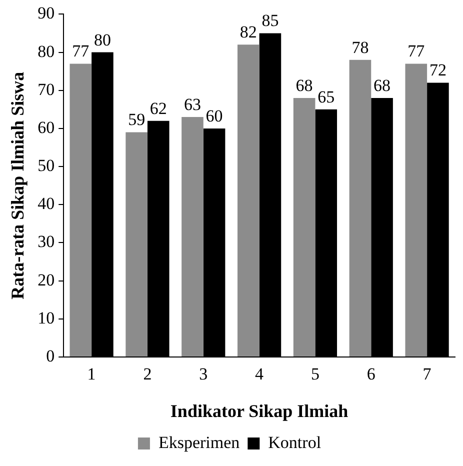 The height and width of the screenshot is (466, 463). Describe the element at coordinates (214, 116) in the screenshot. I see `data-label: 60` at that location.